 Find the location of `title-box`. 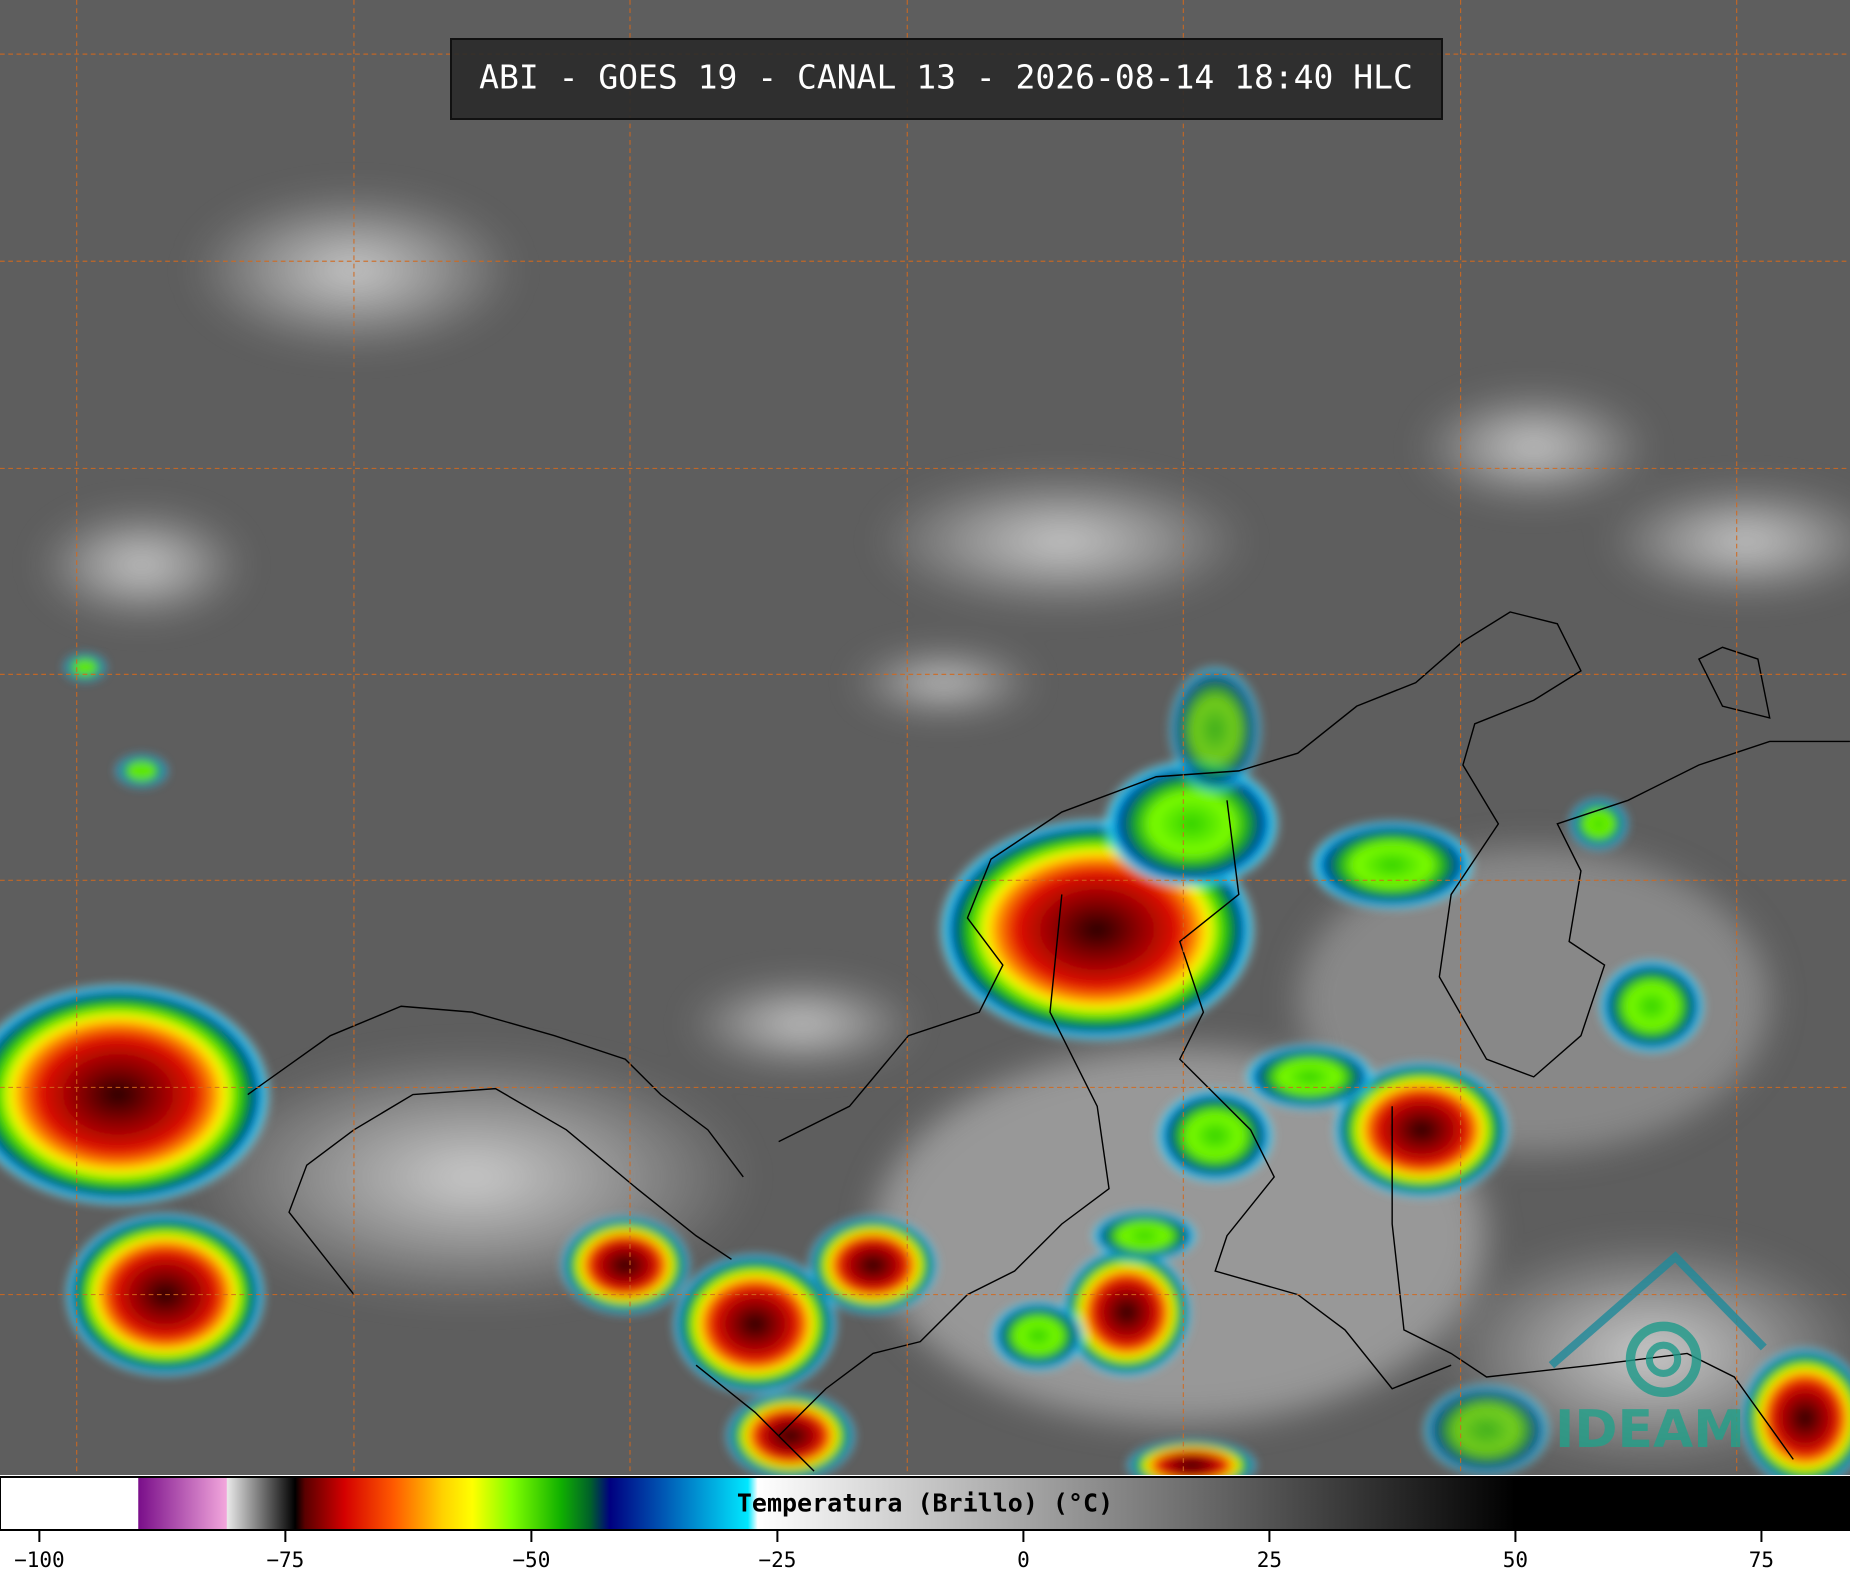

title-box is located at coordinates (946, 79).